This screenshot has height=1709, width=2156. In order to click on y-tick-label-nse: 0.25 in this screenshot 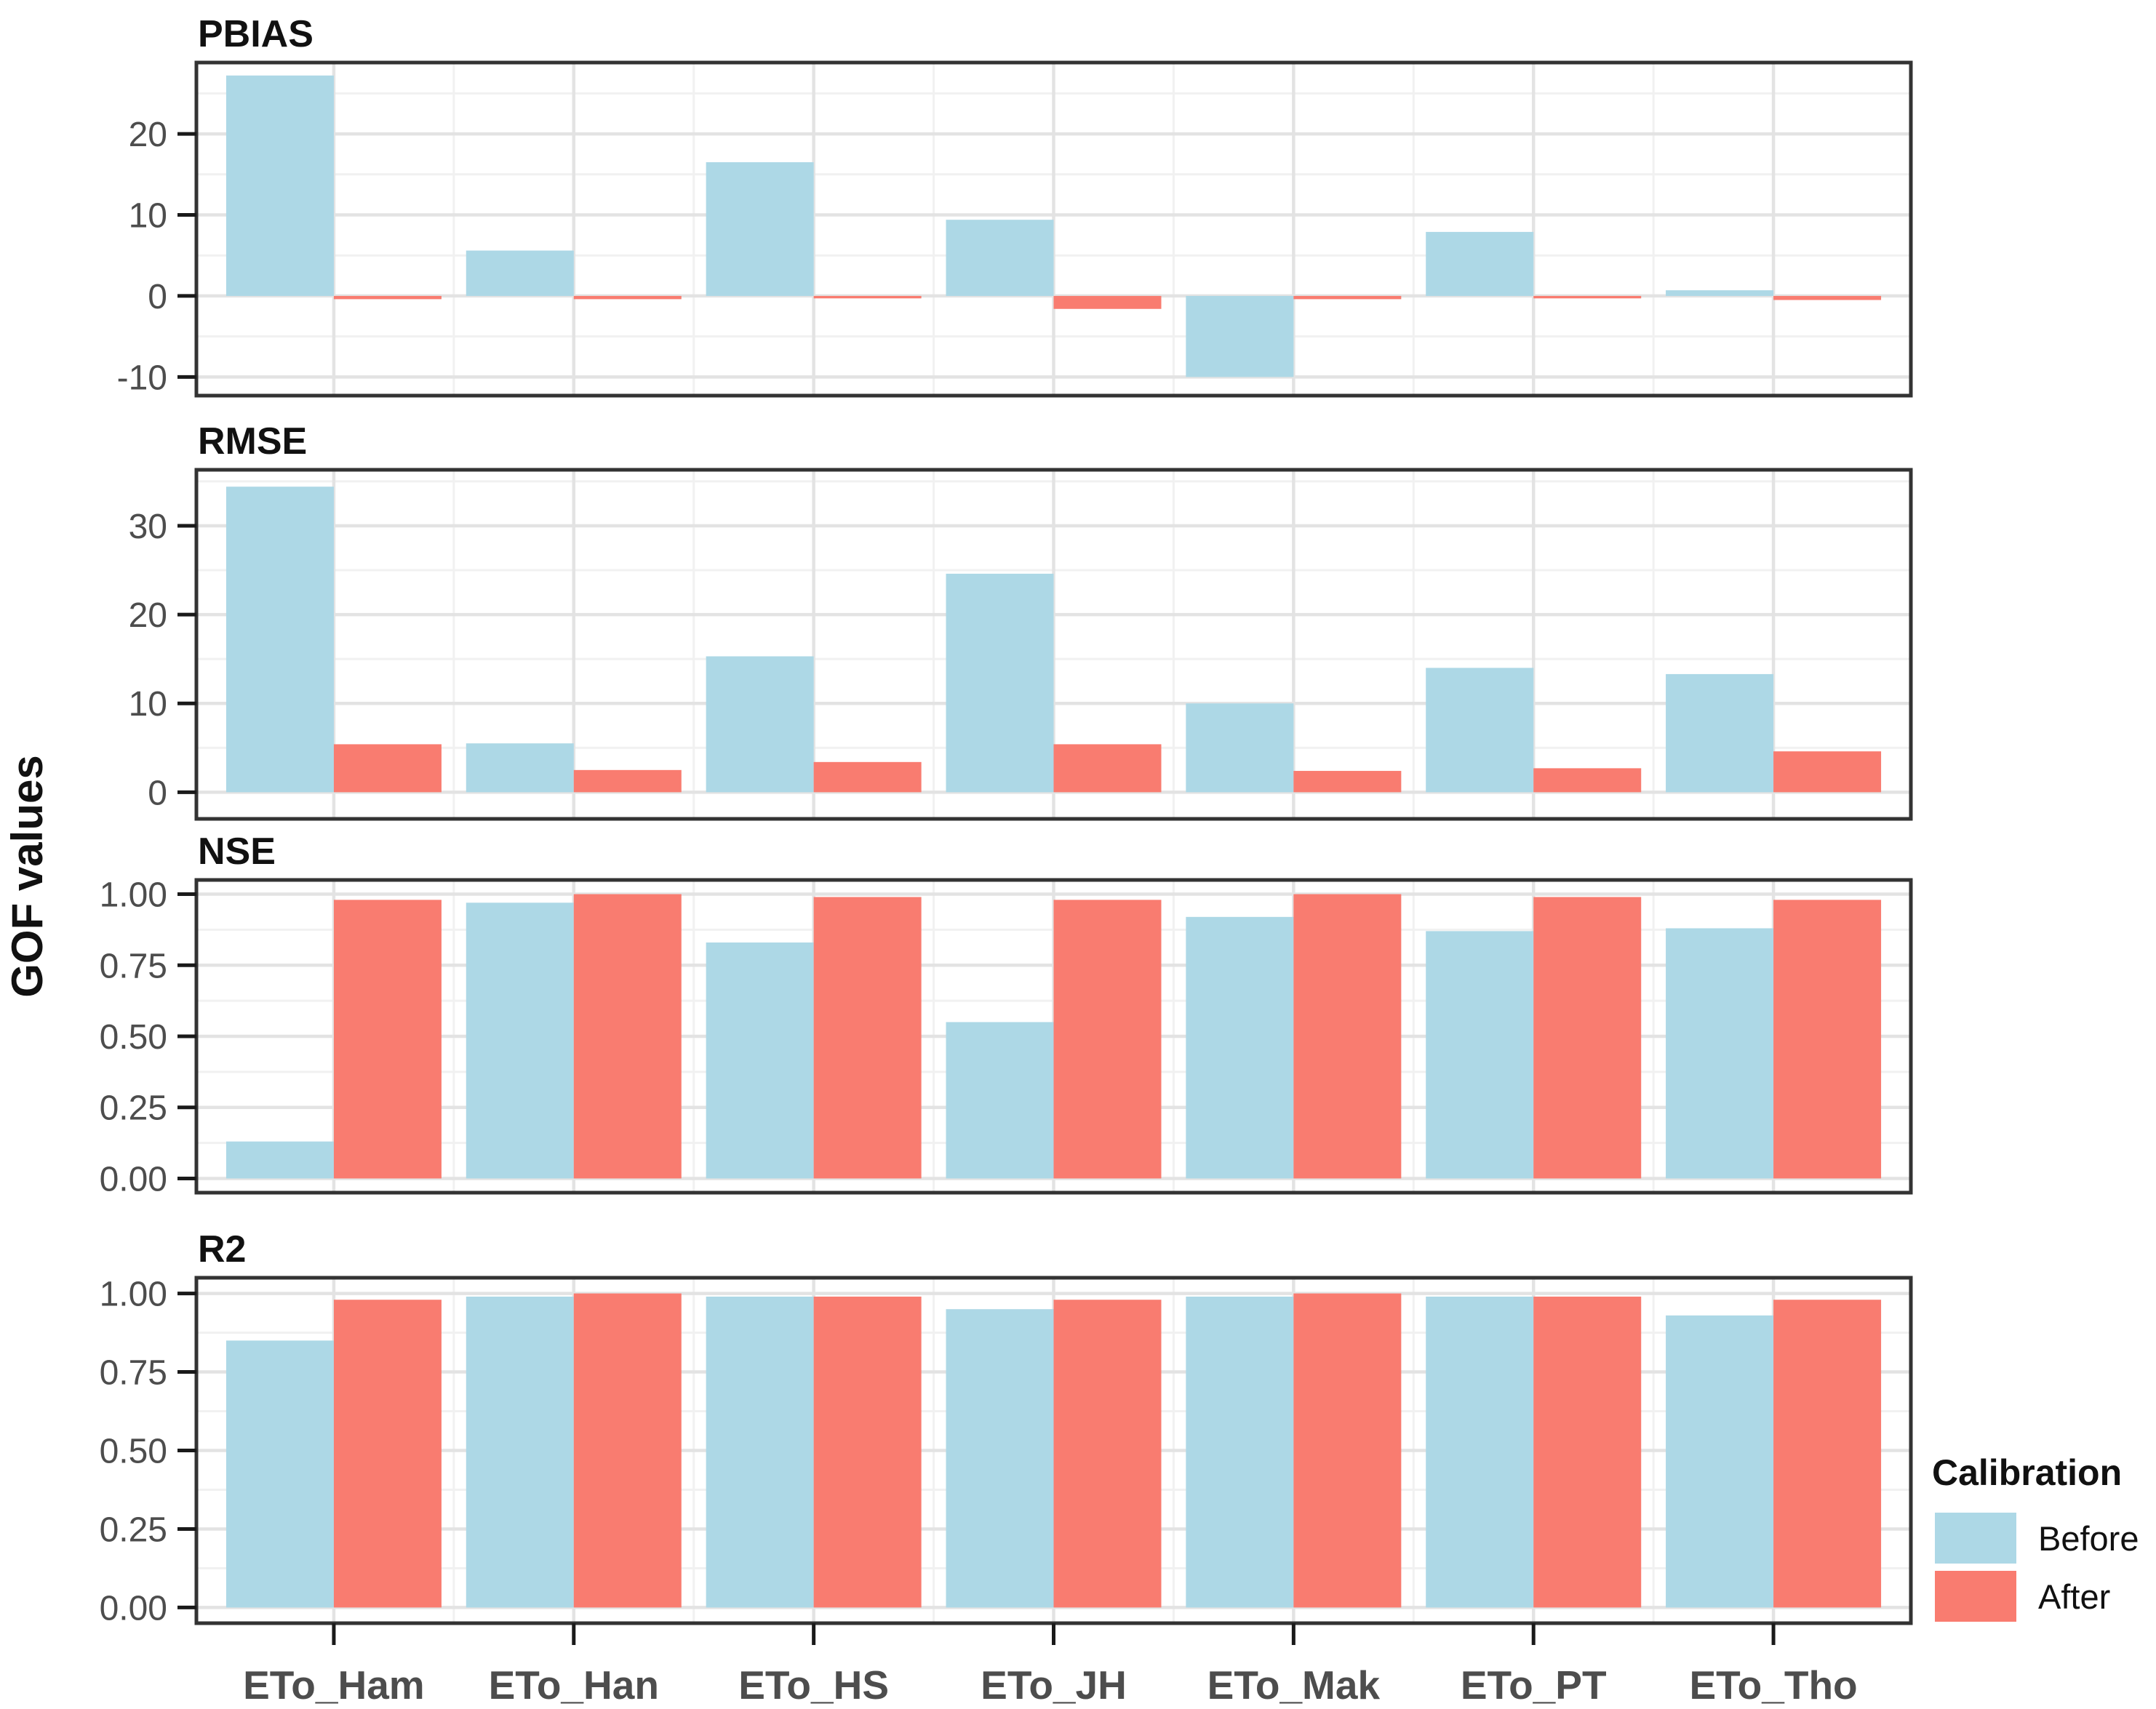, I will do `click(134, 1108)`.